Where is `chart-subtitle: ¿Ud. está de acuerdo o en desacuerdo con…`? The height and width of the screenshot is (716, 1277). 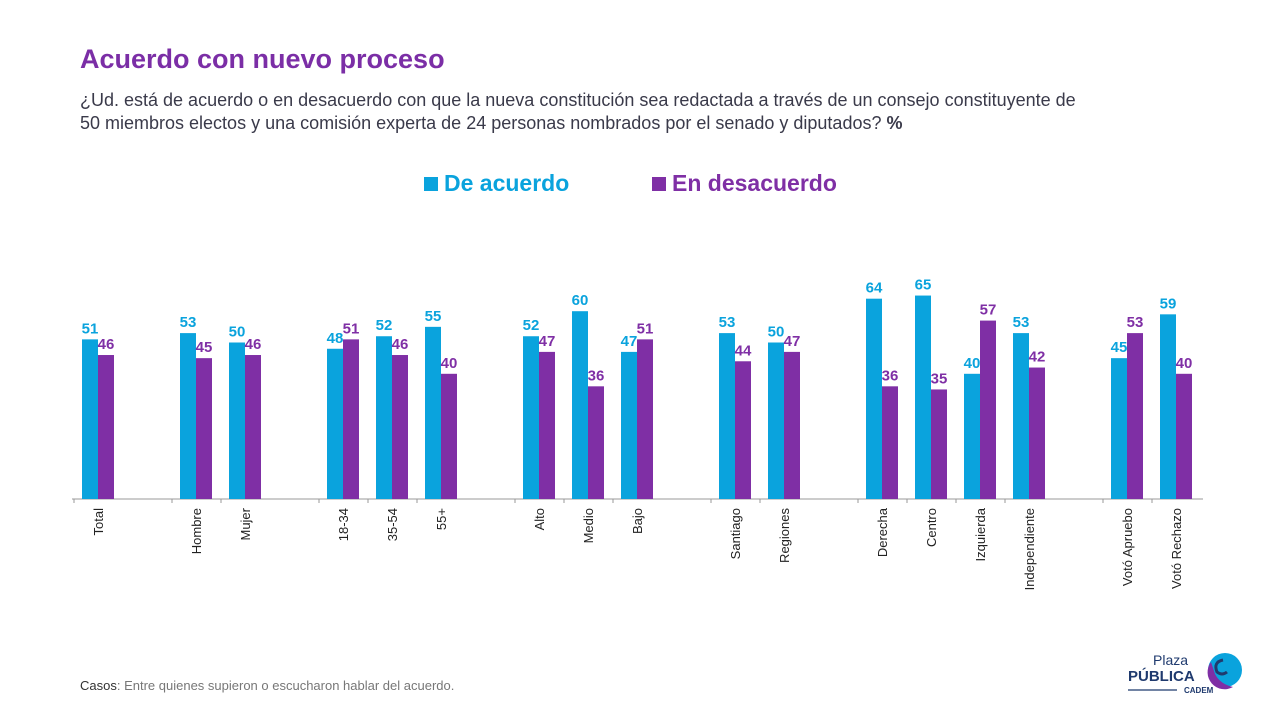 chart-subtitle: ¿Ud. está de acuerdo o en desacuerdo con… is located at coordinates (580, 112).